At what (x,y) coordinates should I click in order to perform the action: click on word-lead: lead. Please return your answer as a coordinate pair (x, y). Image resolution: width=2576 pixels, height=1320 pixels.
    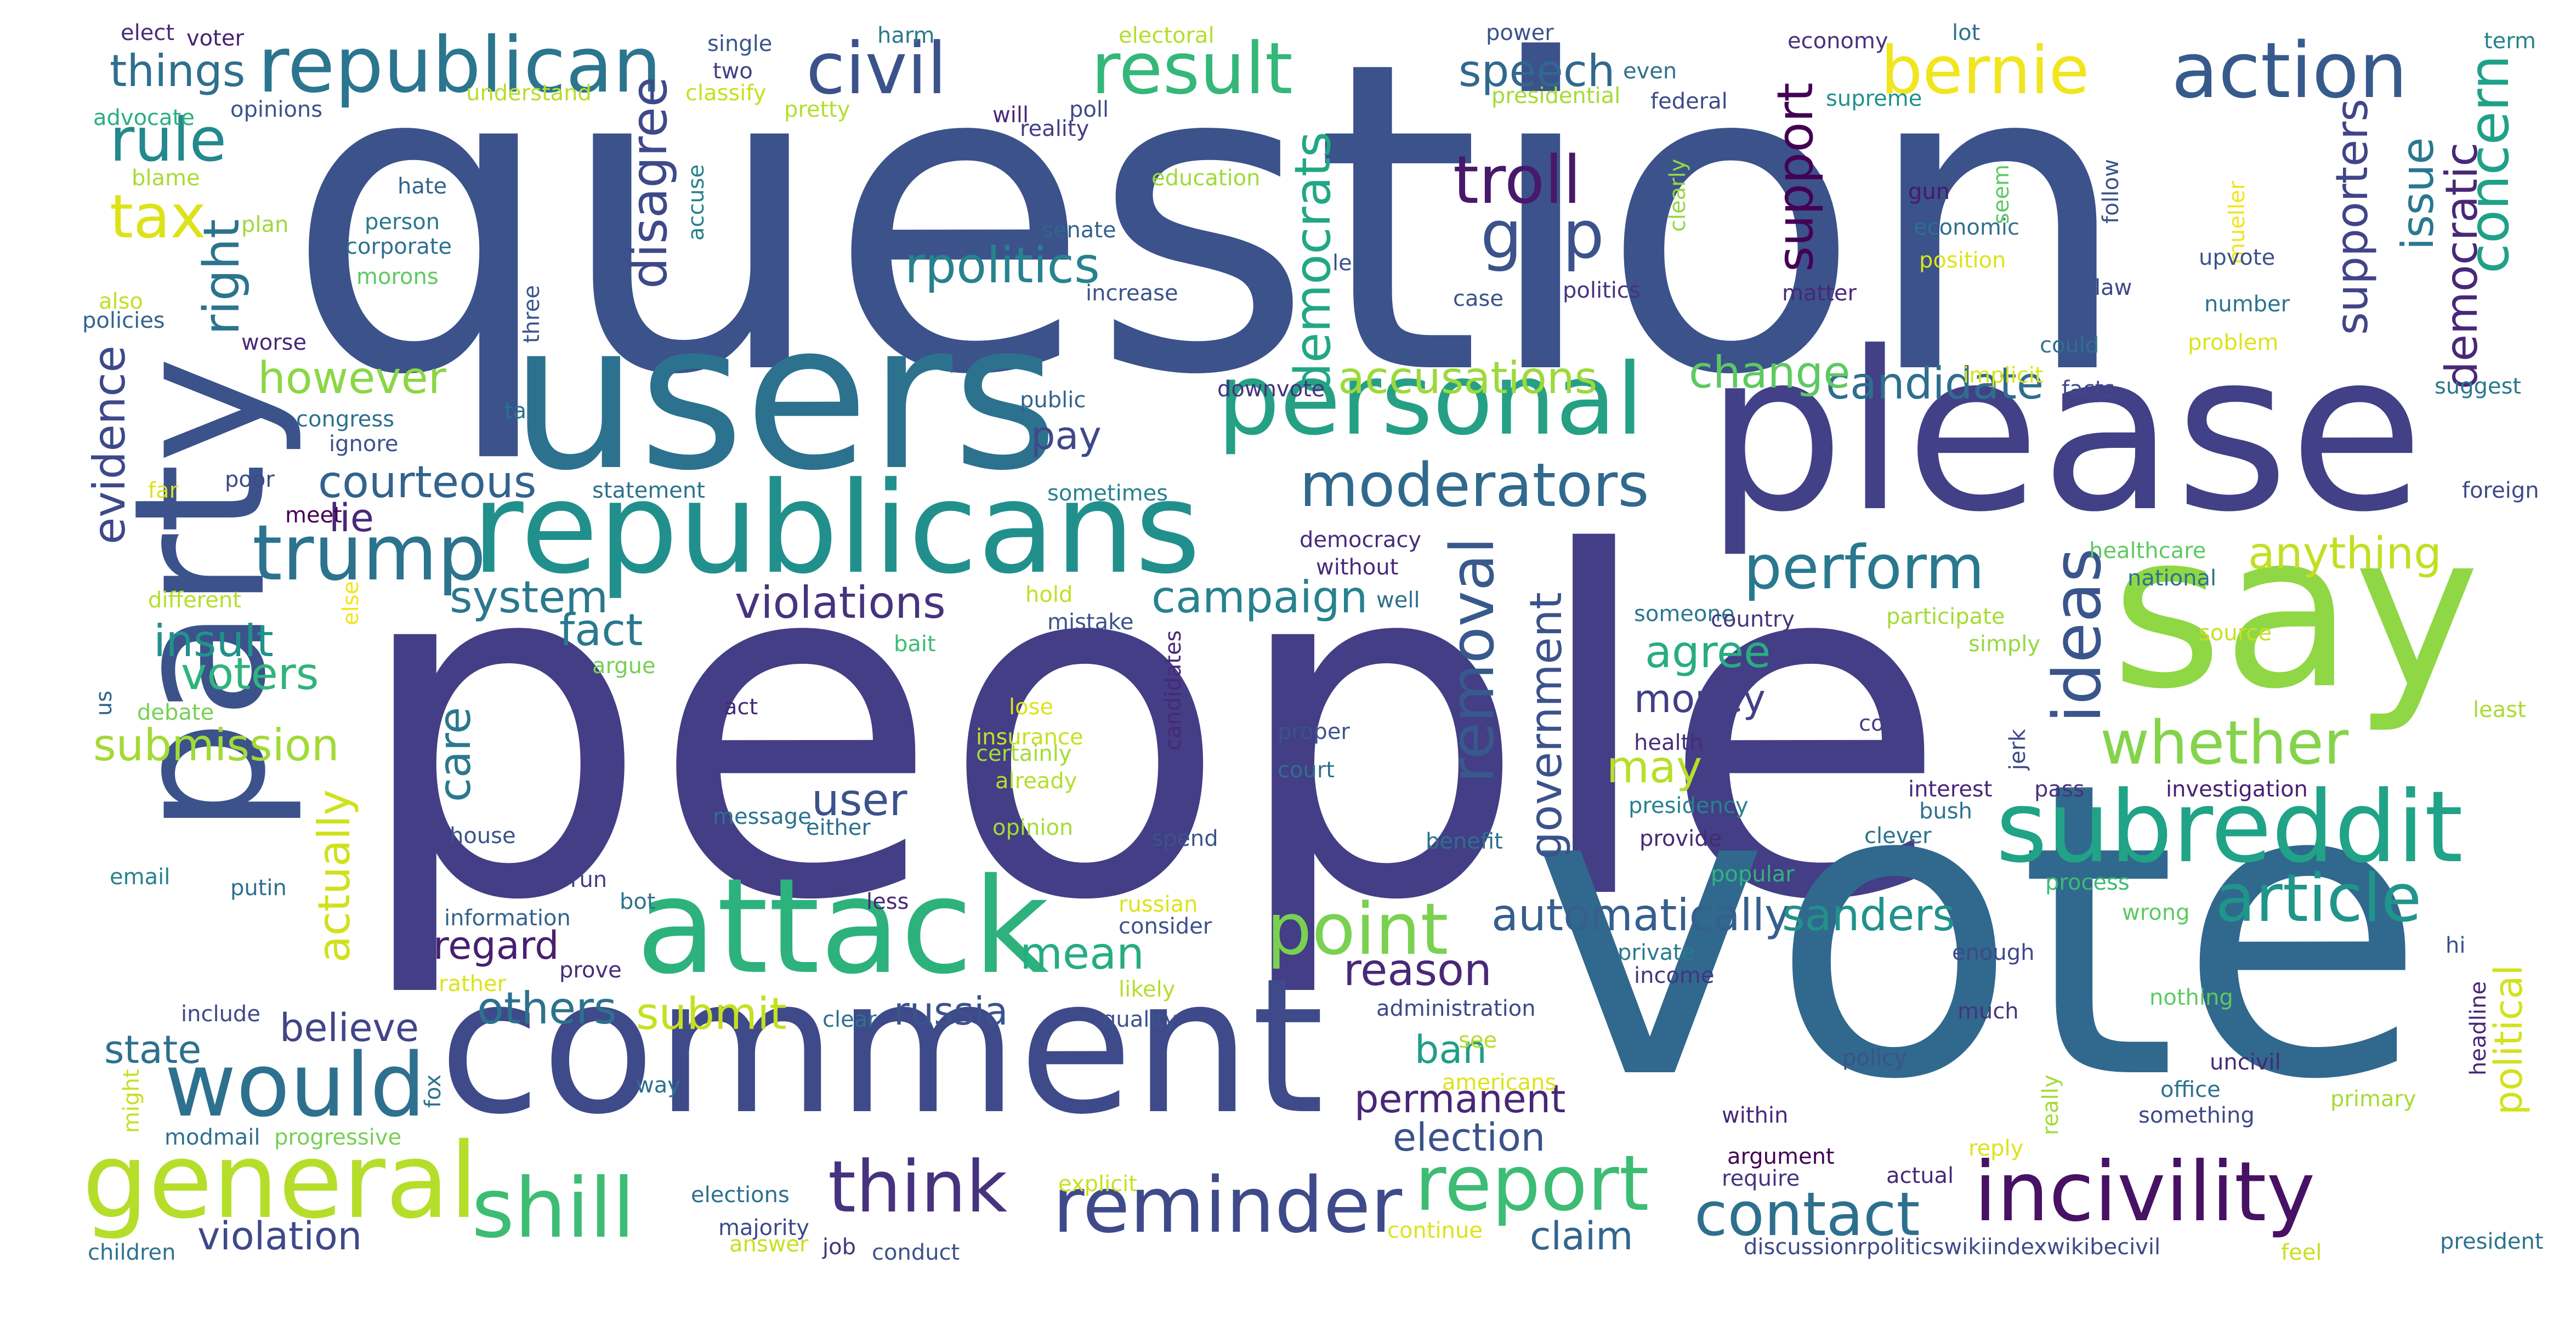
    Looking at the image, I should click on (1356, 263).